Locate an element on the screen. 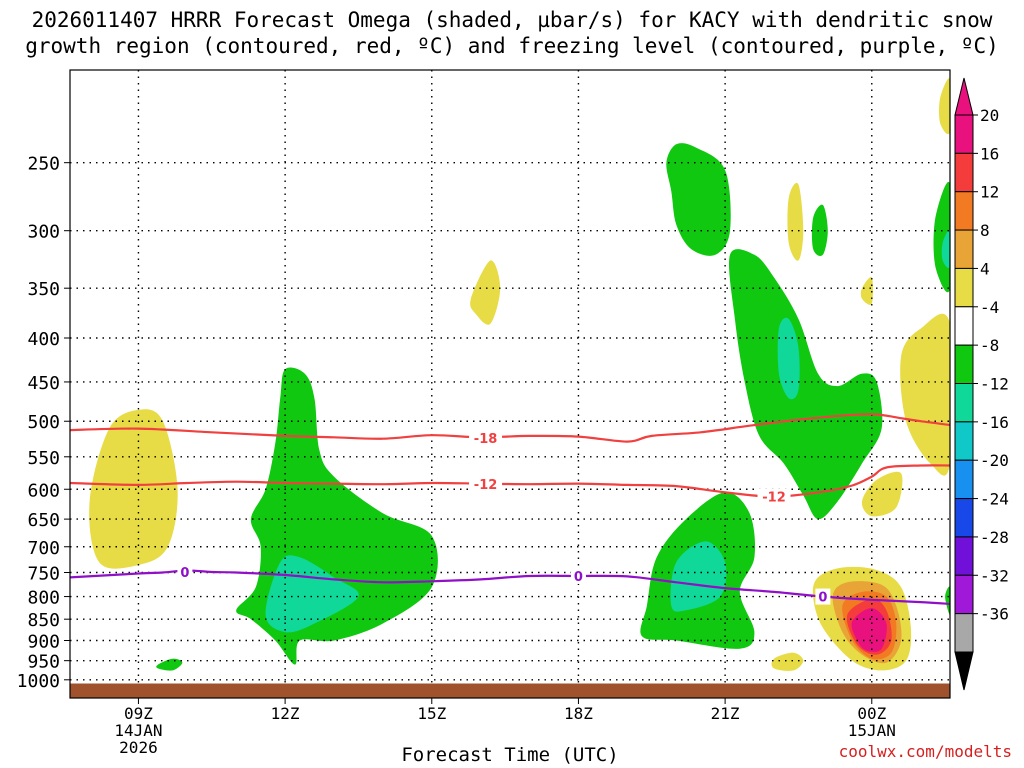  y-tick-label-300: 300 is located at coordinates (43, 232).